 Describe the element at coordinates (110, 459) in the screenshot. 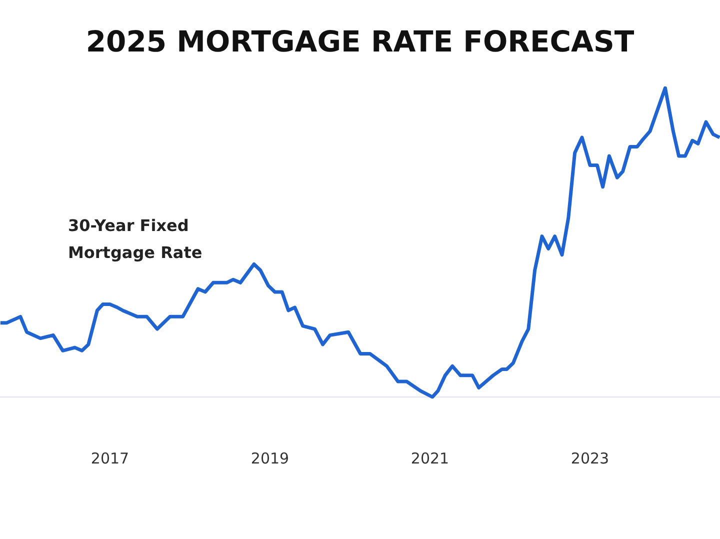

I see `x-tick-label: 2017` at that location.